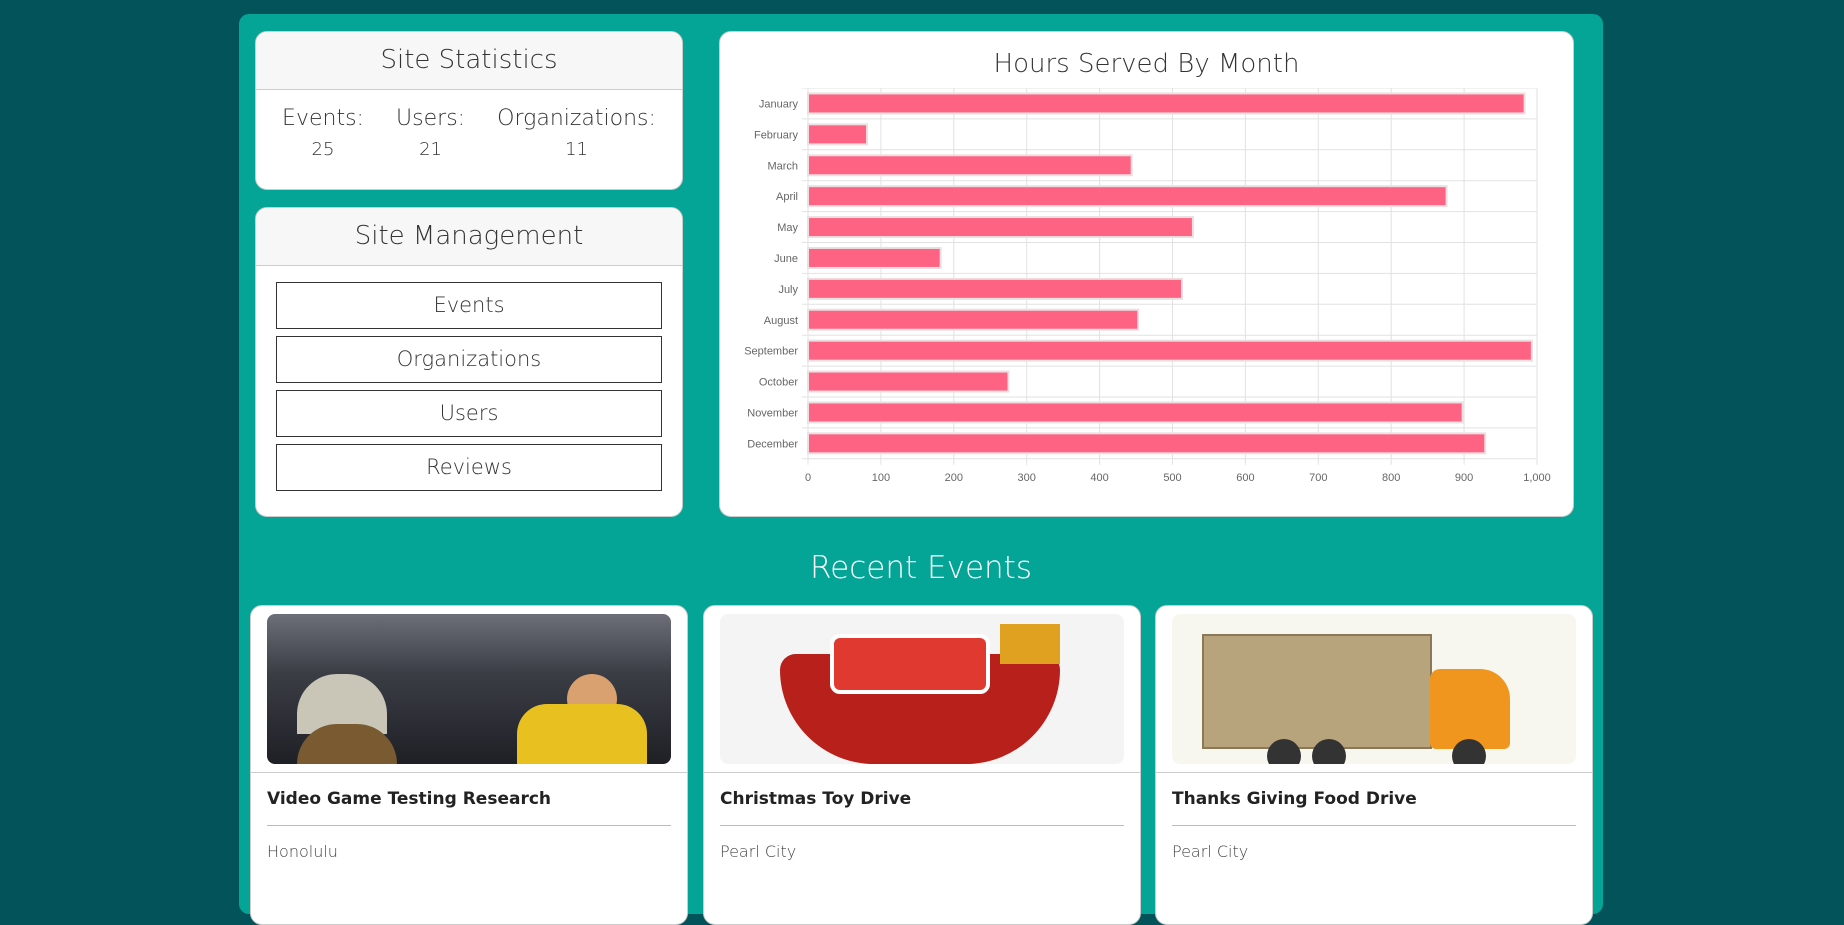 This screenshot has width=1844, height=925. I want to click on event-card: Video Game Testing Research Honolulu, so click(469, 765).